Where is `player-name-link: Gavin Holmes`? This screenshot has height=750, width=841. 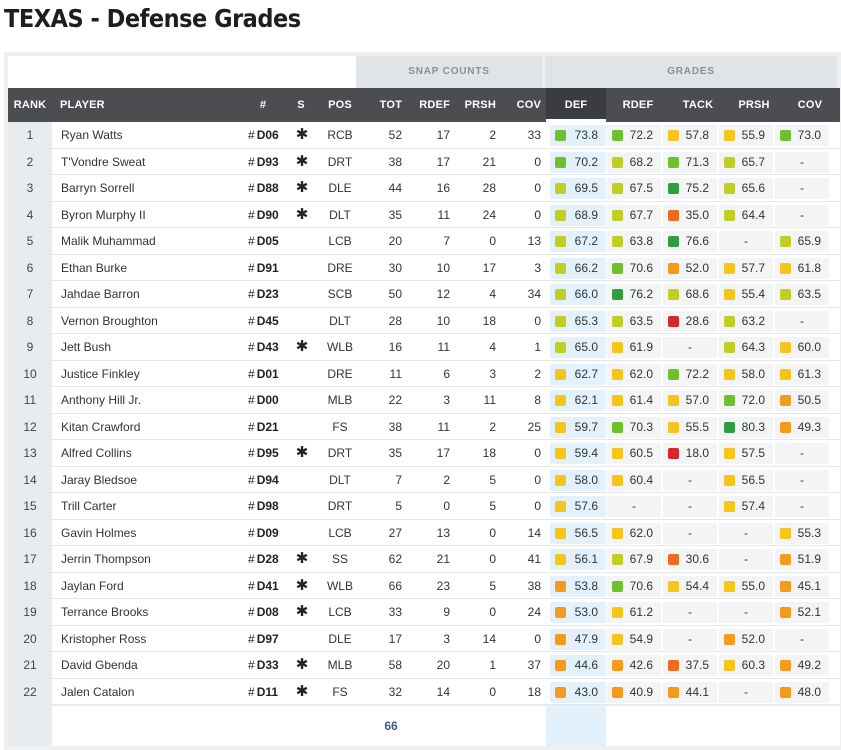
player-name-link: Gavin Holmes is located at coordinates (99, 532).